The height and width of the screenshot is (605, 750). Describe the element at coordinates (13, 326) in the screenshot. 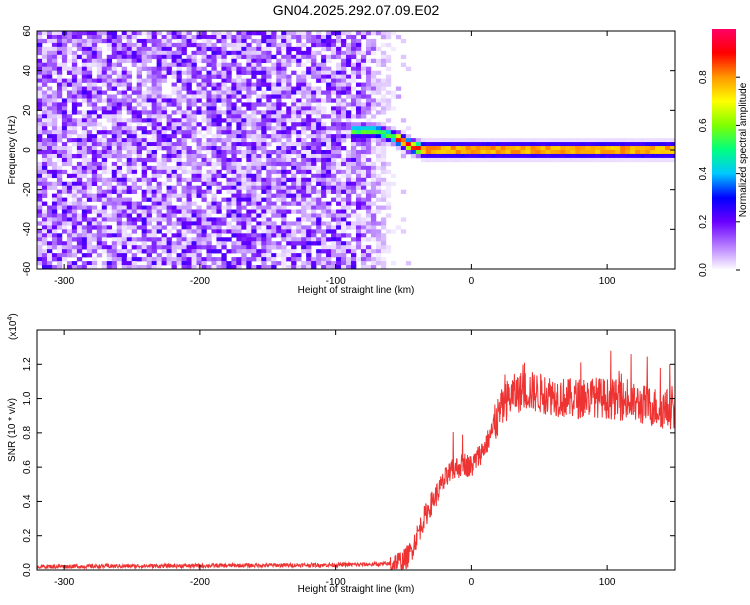

I see `snr-scale-factor: (x104)` at that location.